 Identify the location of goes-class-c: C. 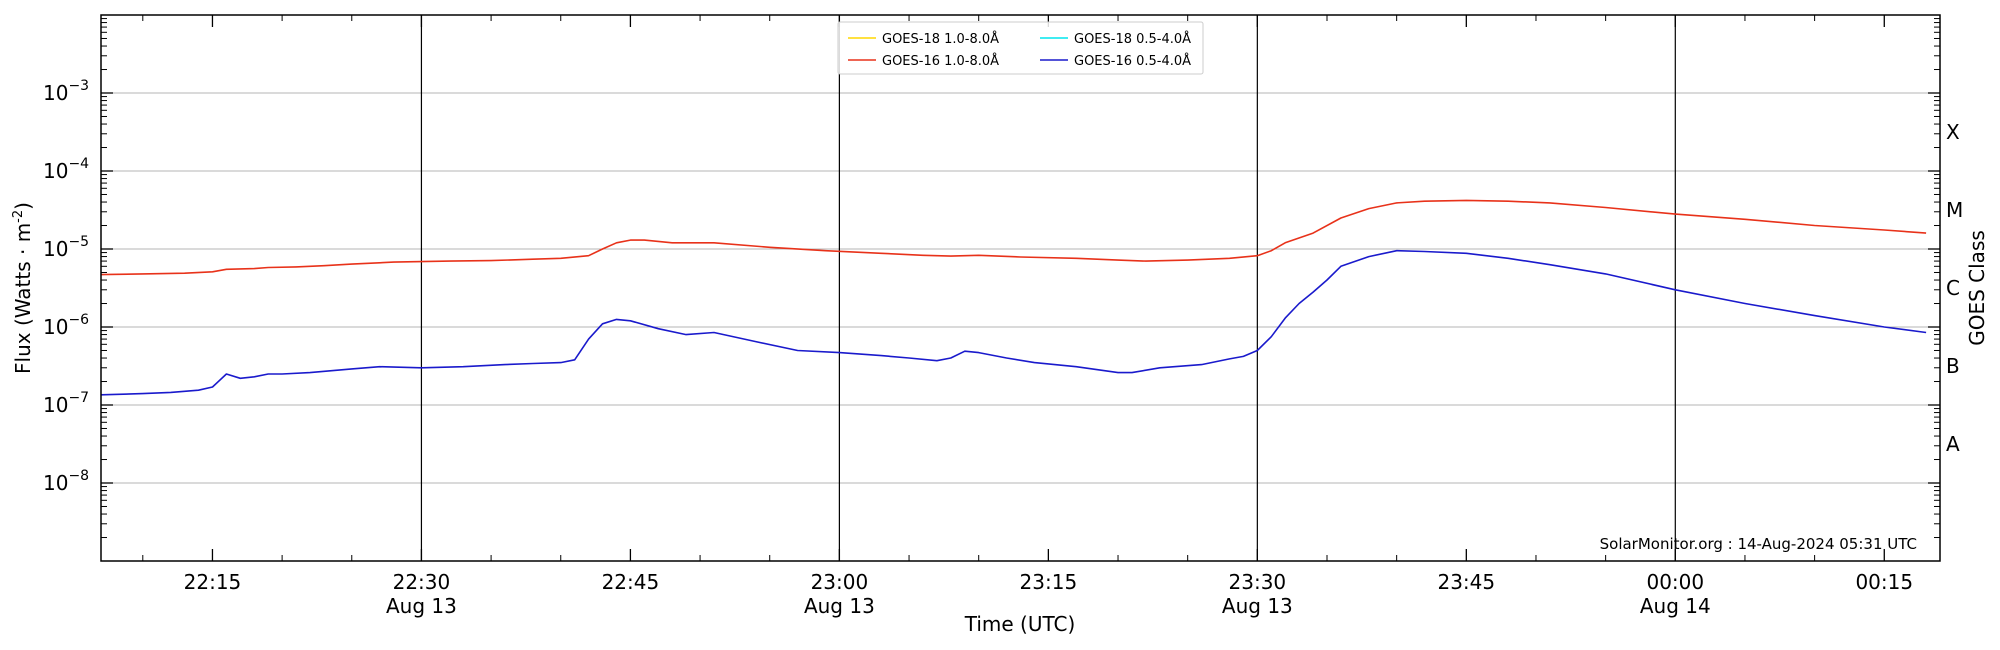
(1953, 288).